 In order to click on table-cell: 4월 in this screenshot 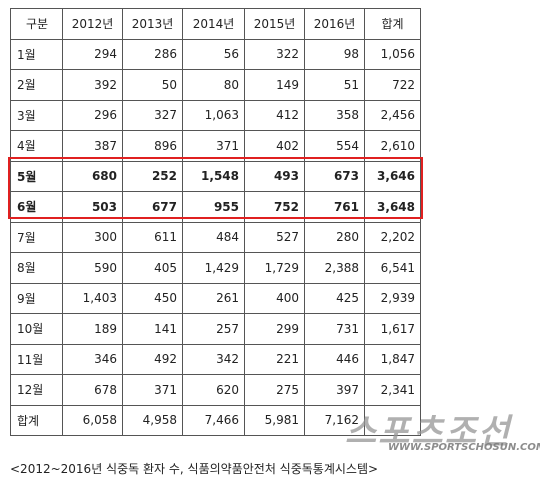, I will do `click(36, 146)`.